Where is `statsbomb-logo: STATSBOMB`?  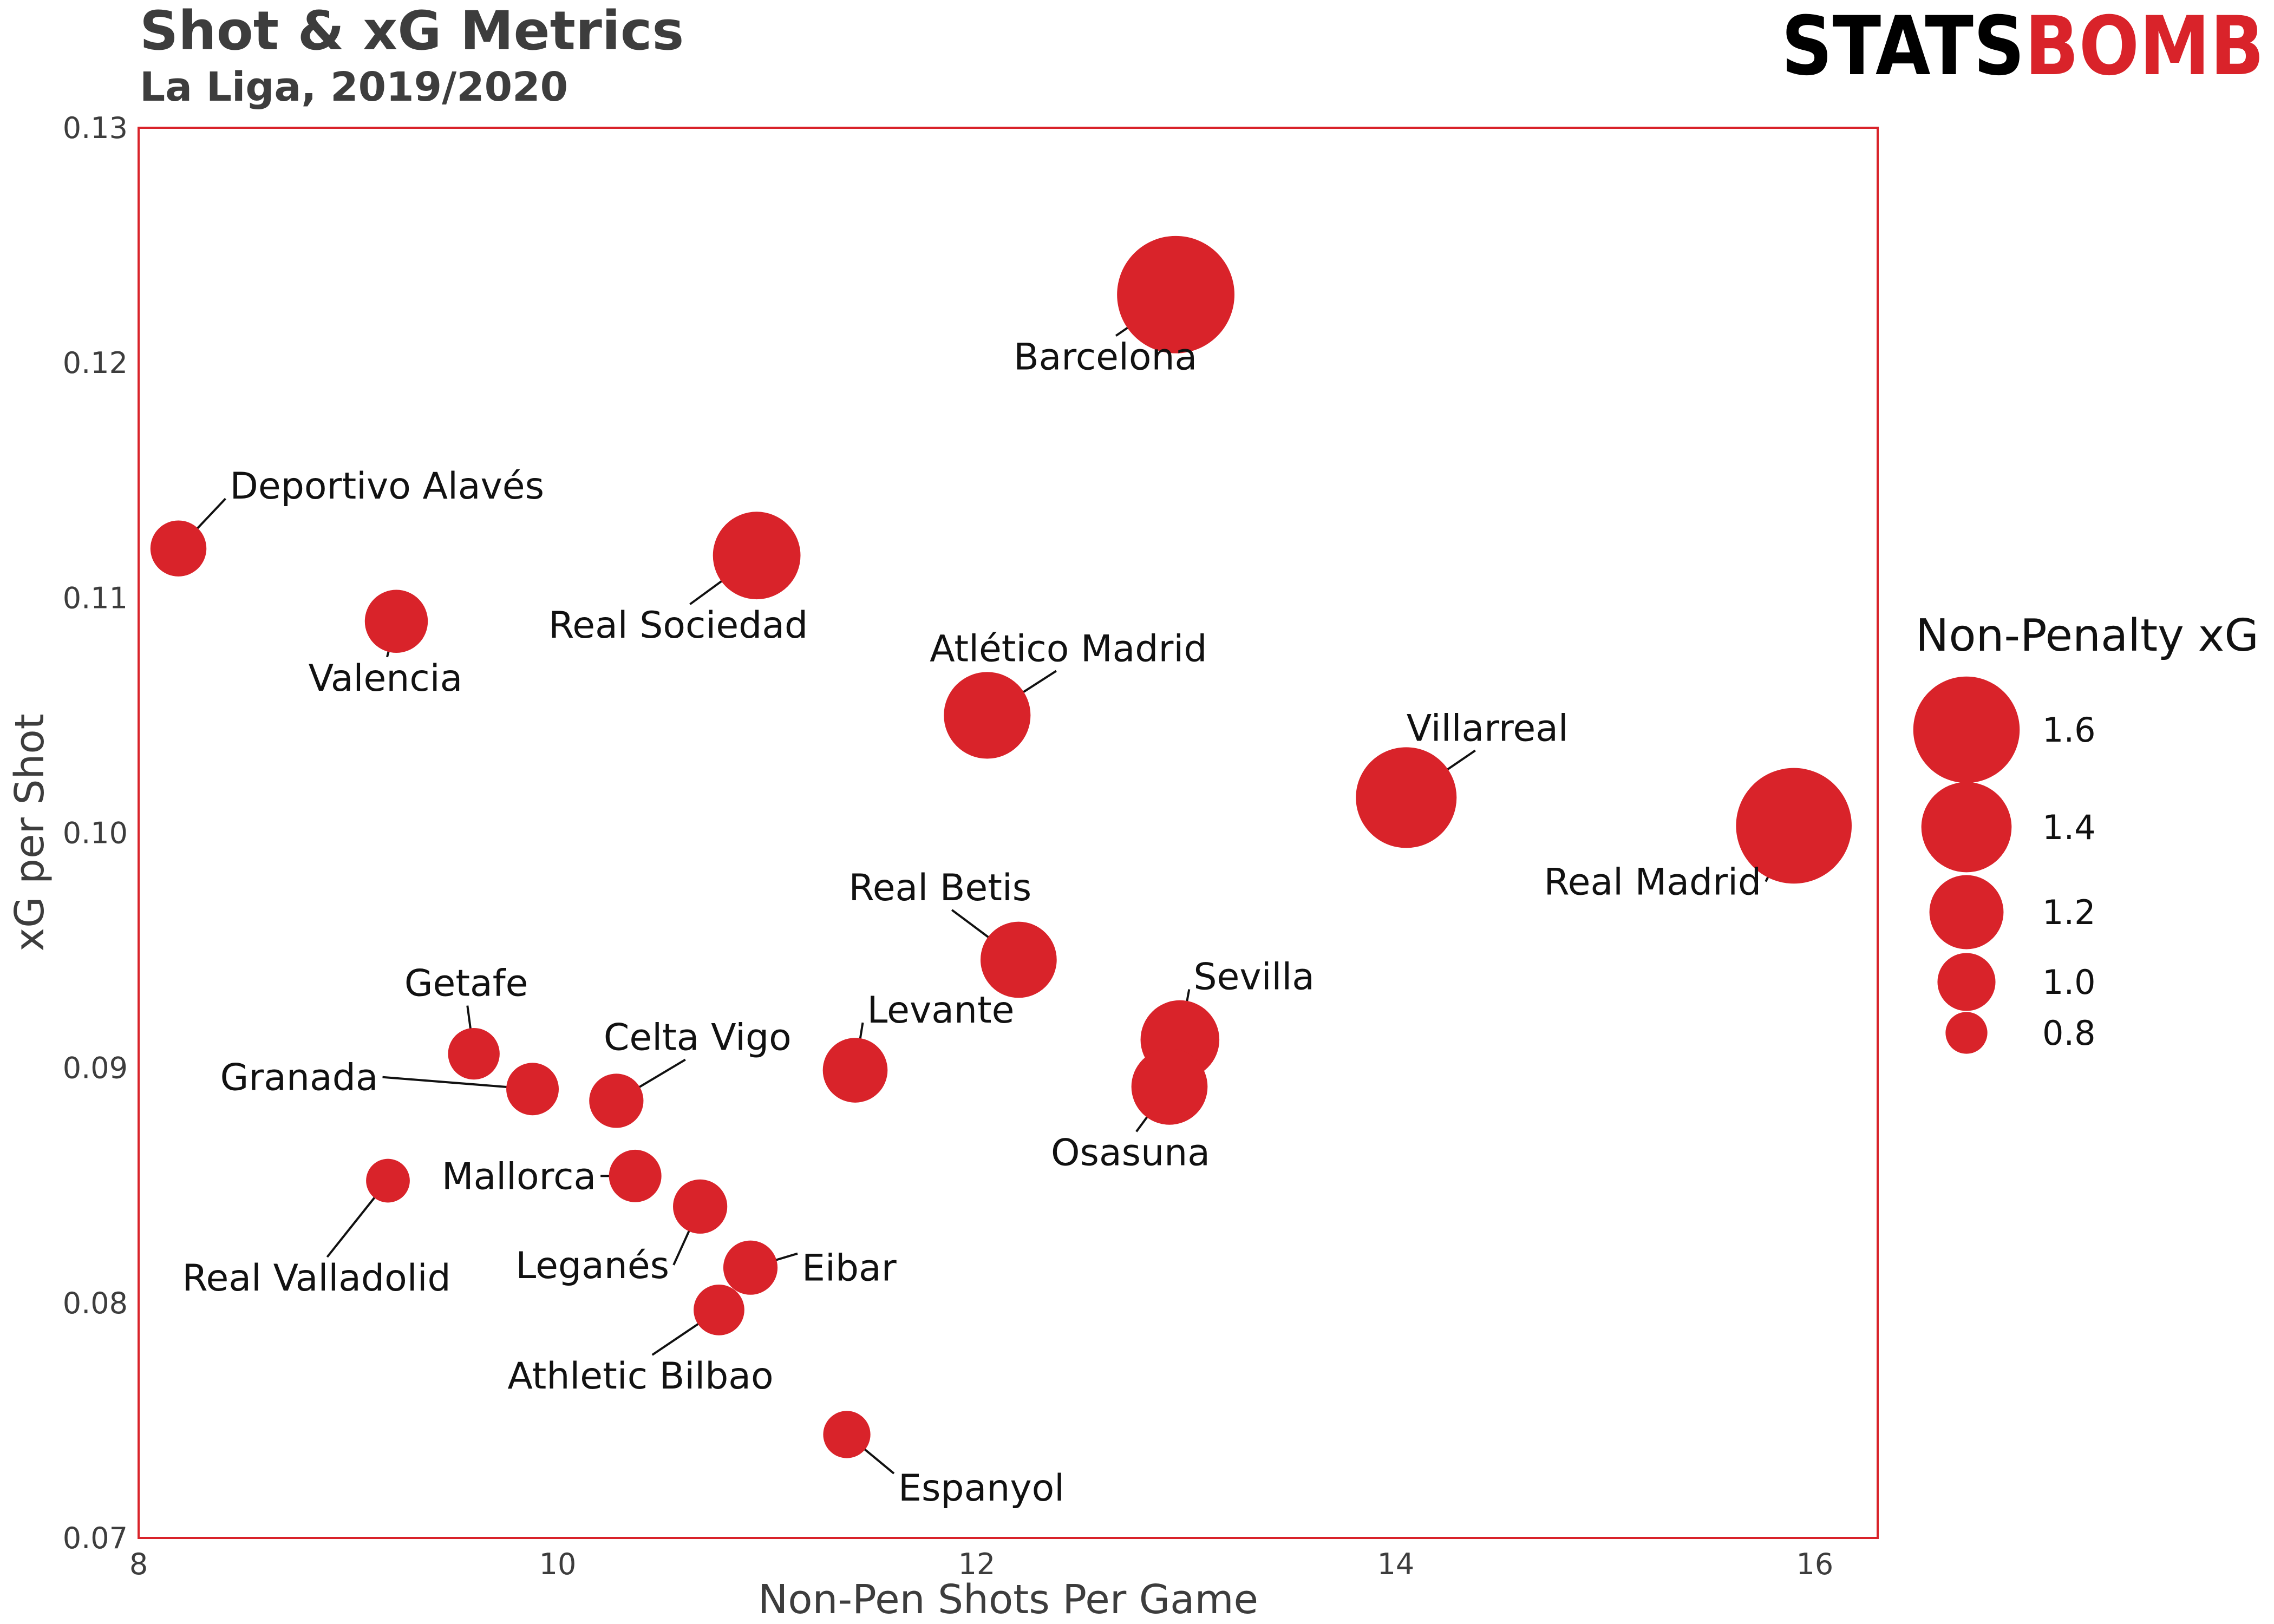 statsbomb-logo: STATSBOMB is located at coordinates (2023, 45).